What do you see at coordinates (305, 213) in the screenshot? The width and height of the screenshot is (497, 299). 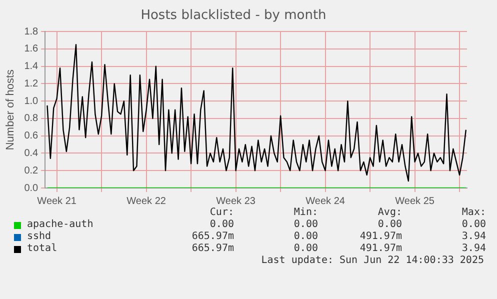 I see `text: Min:` at bounding box center [305, 213].